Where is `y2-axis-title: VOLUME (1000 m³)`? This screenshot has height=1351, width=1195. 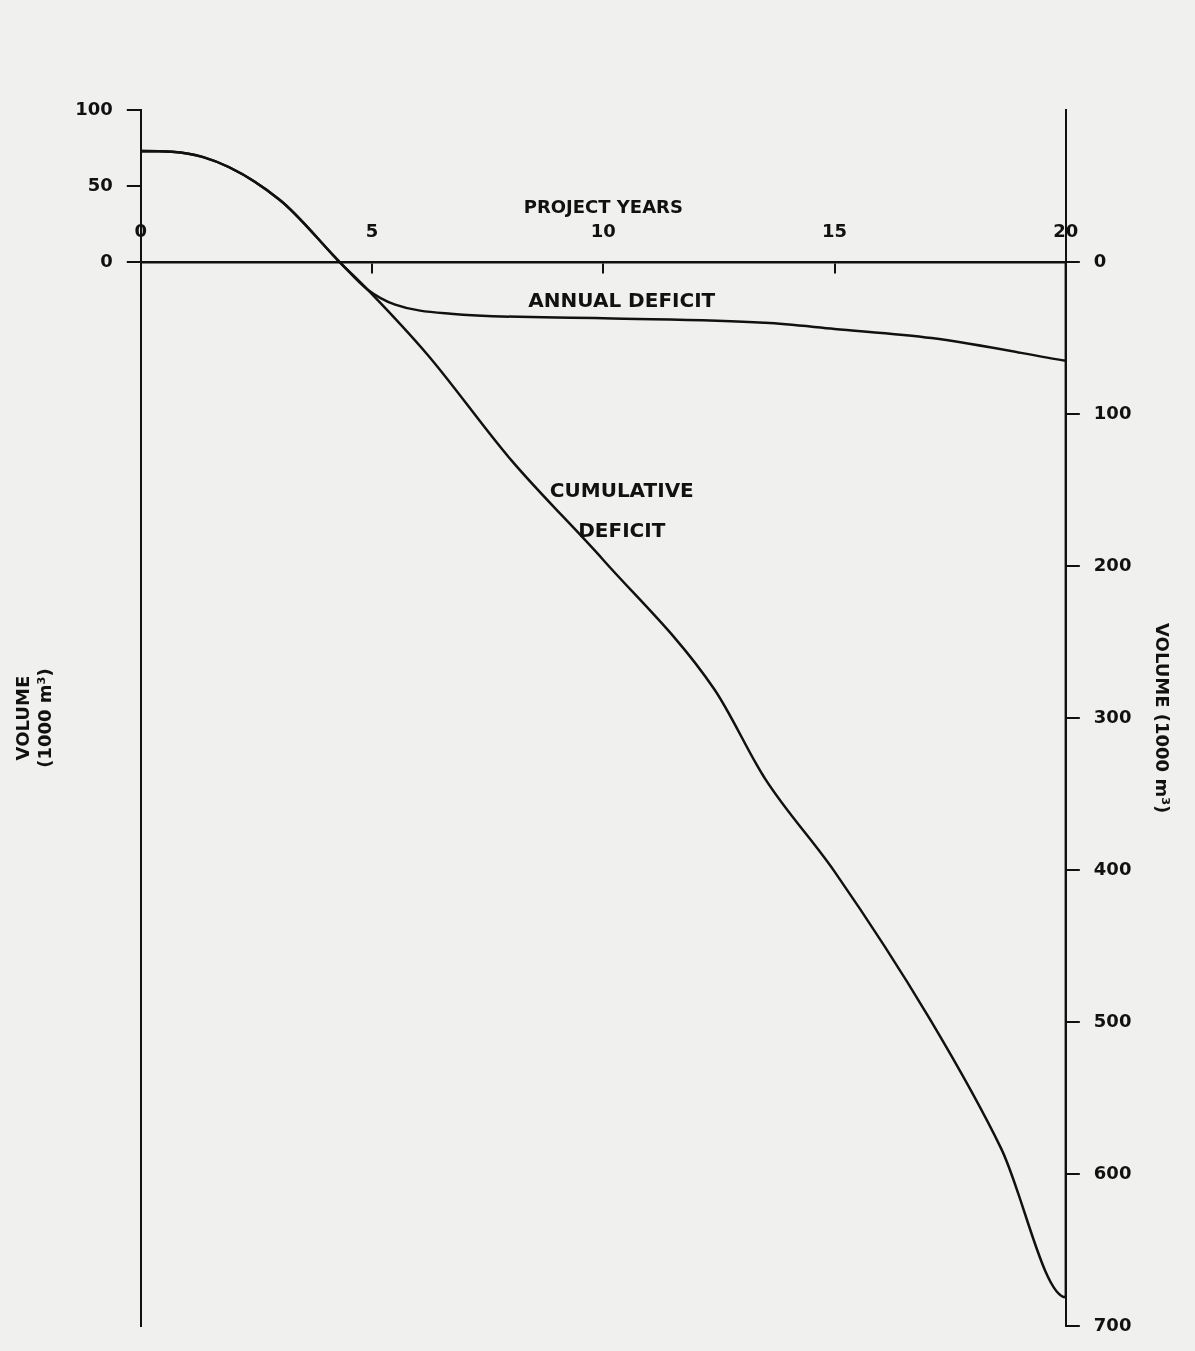
y2-axis-title: VOLUME (1000 m³) is located at coordinates (1162, 718).